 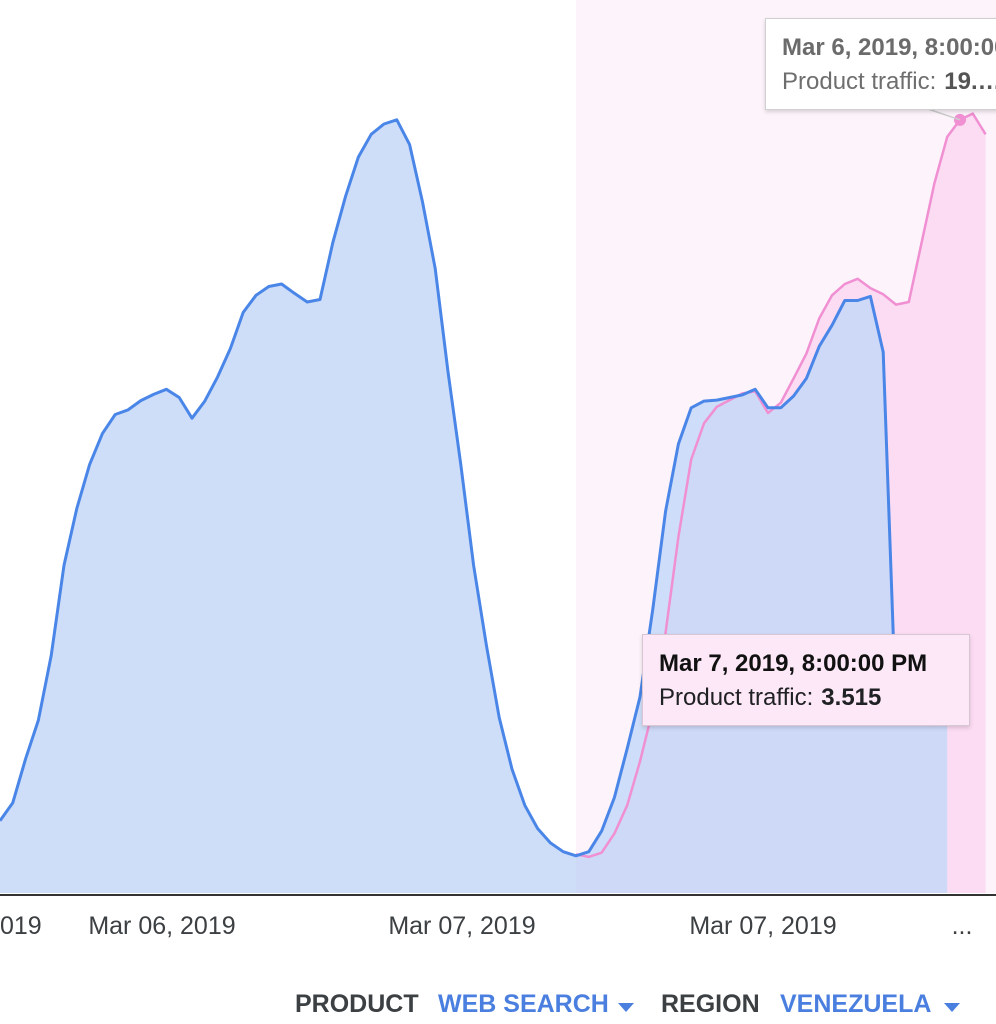 I want to click on filter-bar: PRODUCT WEB SEARCH REGION VENEZUELA, so click(x=498, y=1006).